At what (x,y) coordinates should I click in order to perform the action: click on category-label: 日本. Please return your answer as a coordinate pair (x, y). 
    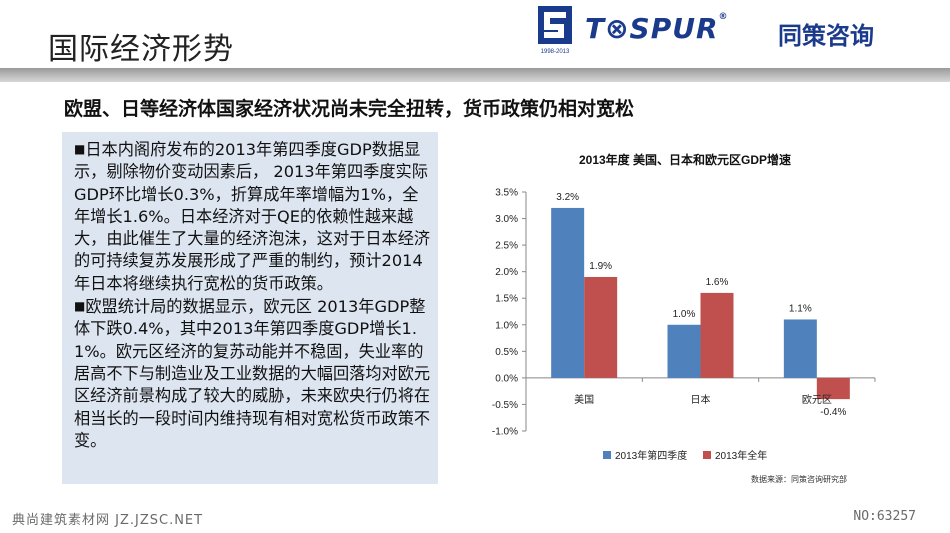
    Looking at the image, I should click on (701, 399).